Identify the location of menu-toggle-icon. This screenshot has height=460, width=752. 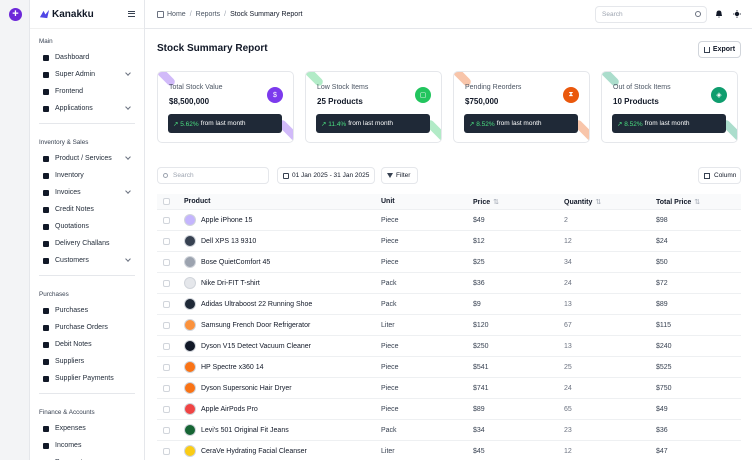
(131, 14).